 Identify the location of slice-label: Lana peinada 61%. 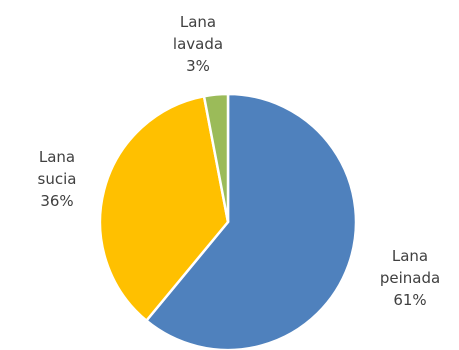
(410, 278).